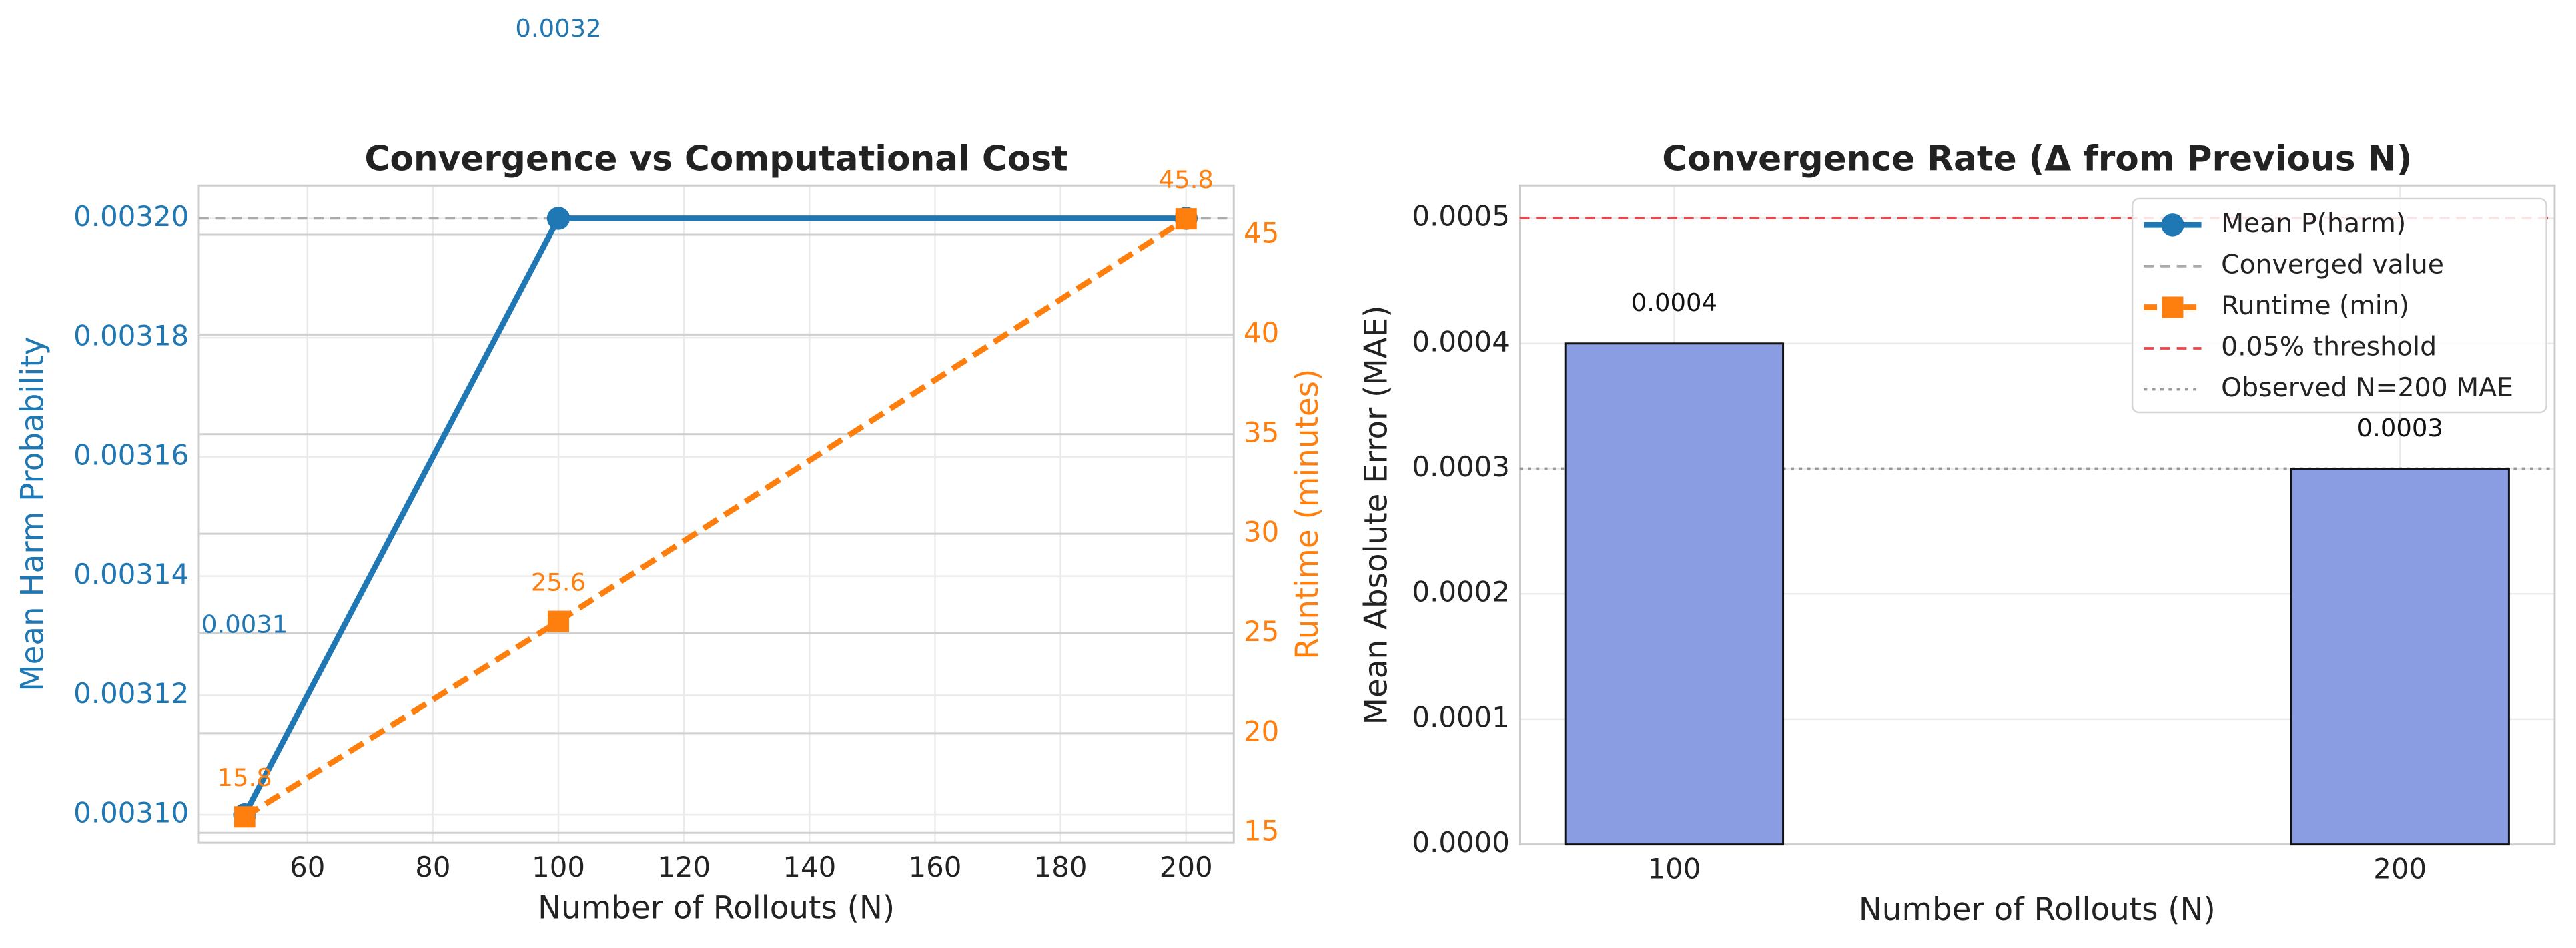 The image size is (2576, 948). Describe the element at coordinates (2037, 159) in the screenshot. I see `chart-title: Convergence Rate (Δ from Previous N)` at that location.